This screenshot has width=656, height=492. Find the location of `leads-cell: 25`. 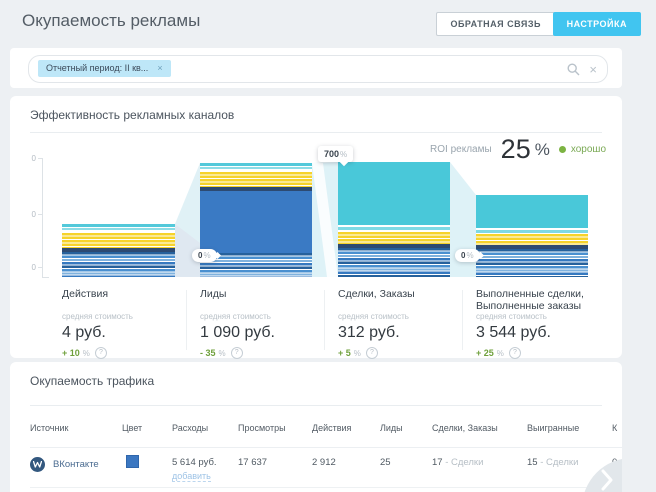

leads-cell: 25 is located at coordinates (385, 462).